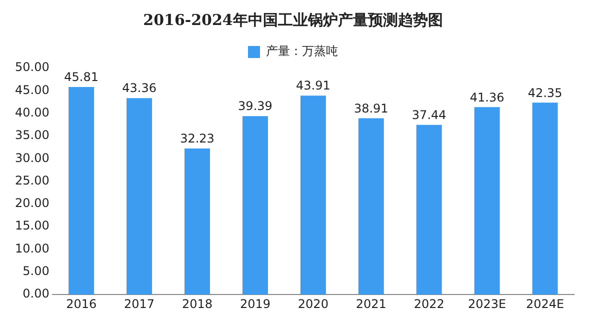 This screenshot has width=592, height=323. Describe the element at coordinates (139, 88) in the screenshot. I see `data-label: 43.36` at that location.